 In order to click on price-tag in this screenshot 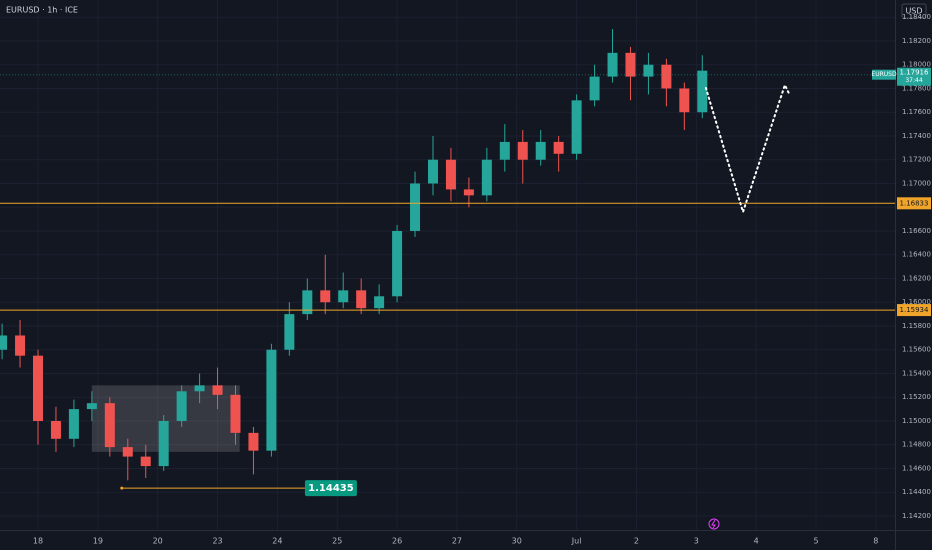, I will do `click(914, 76)`.